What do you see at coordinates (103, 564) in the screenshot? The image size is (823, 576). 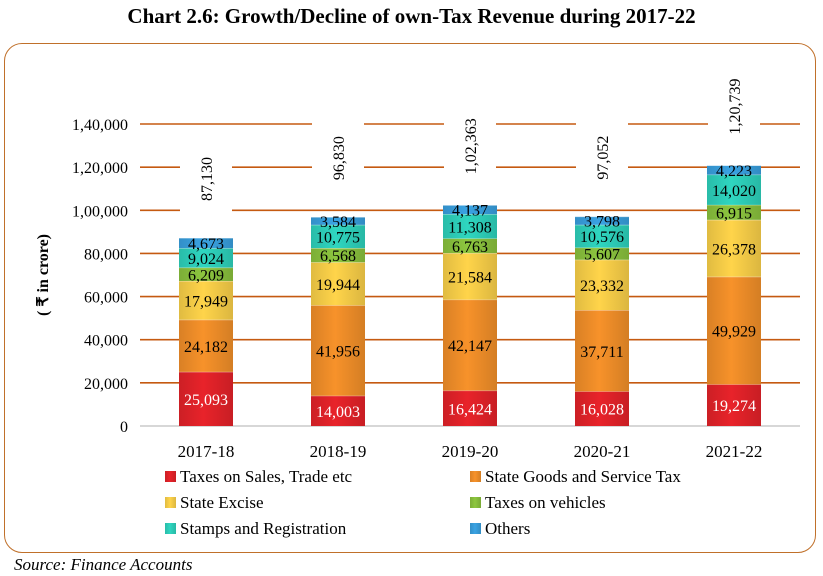 I see `source-note: Source: Finance Accounts` at bounding box center [103, 564].